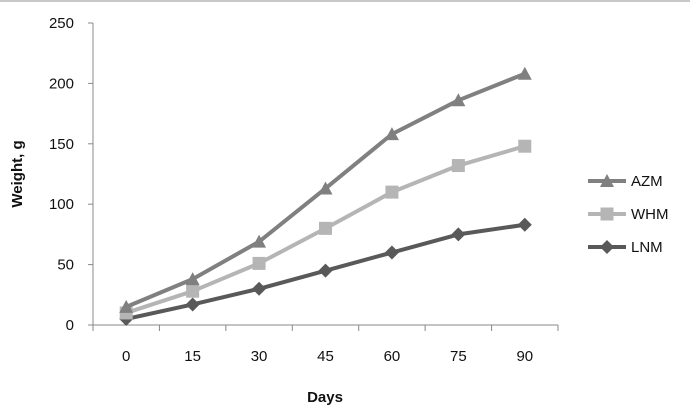 Image resolution: width=690 pixels, height=416 pixels. What do you see at coordinates (325, 397) in the screenshot?
I see `x-axis-title: Days` at bounding box center [325, 397].